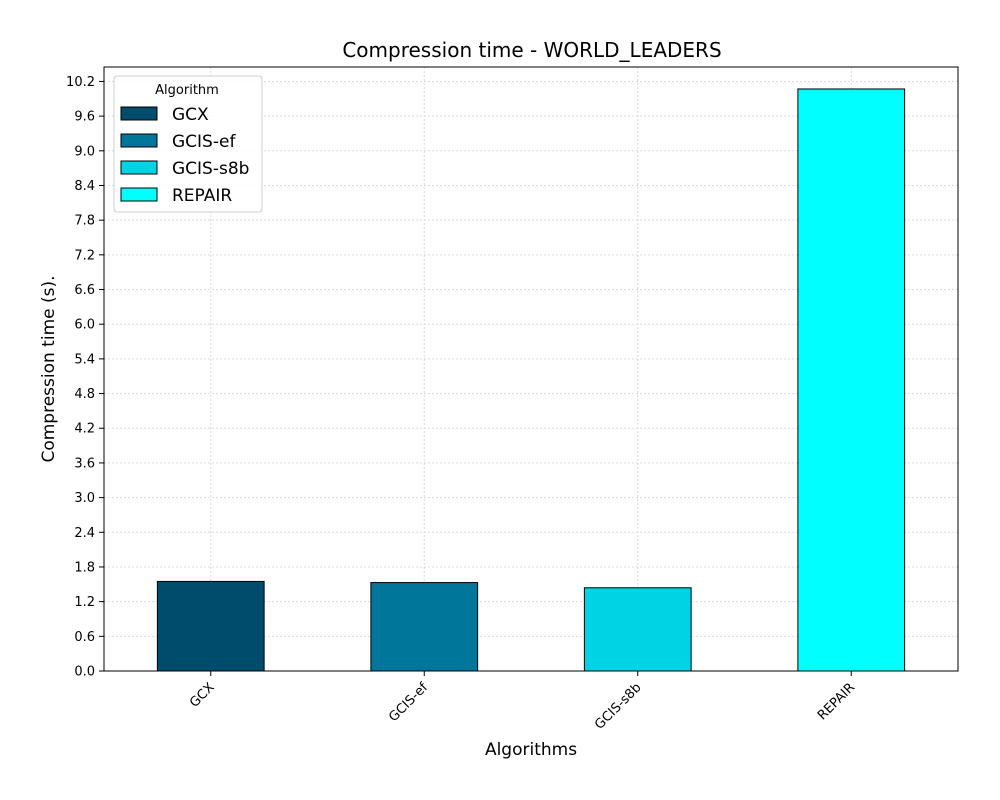 The width and height of the screenshot is (1000, 800). Describe the element at coordinates (84, 567) in the screenshot. I see `y-tick-label: 1.8` at that location.